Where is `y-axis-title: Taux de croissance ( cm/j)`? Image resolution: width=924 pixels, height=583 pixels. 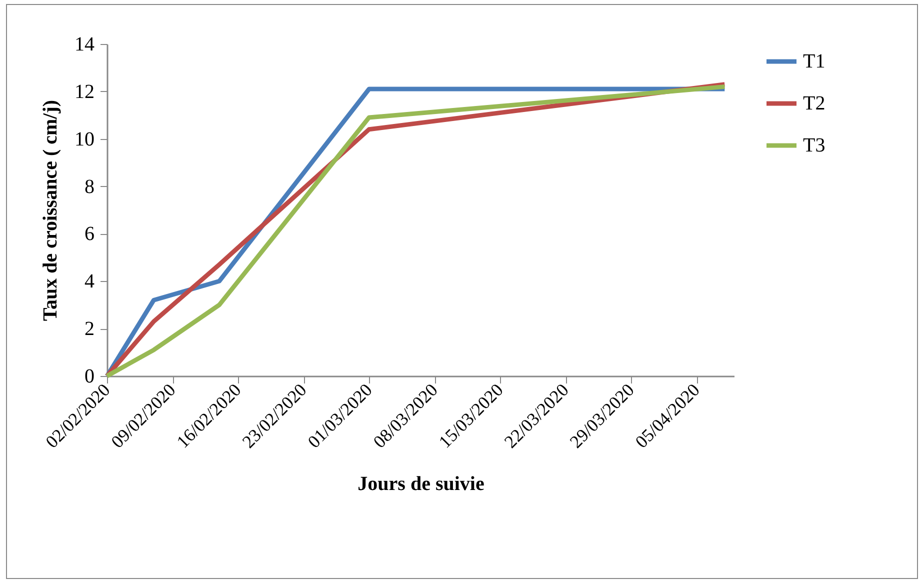 y-axis-title: Taux de croissance ( cm/j) is located at coordinates (51, 211).